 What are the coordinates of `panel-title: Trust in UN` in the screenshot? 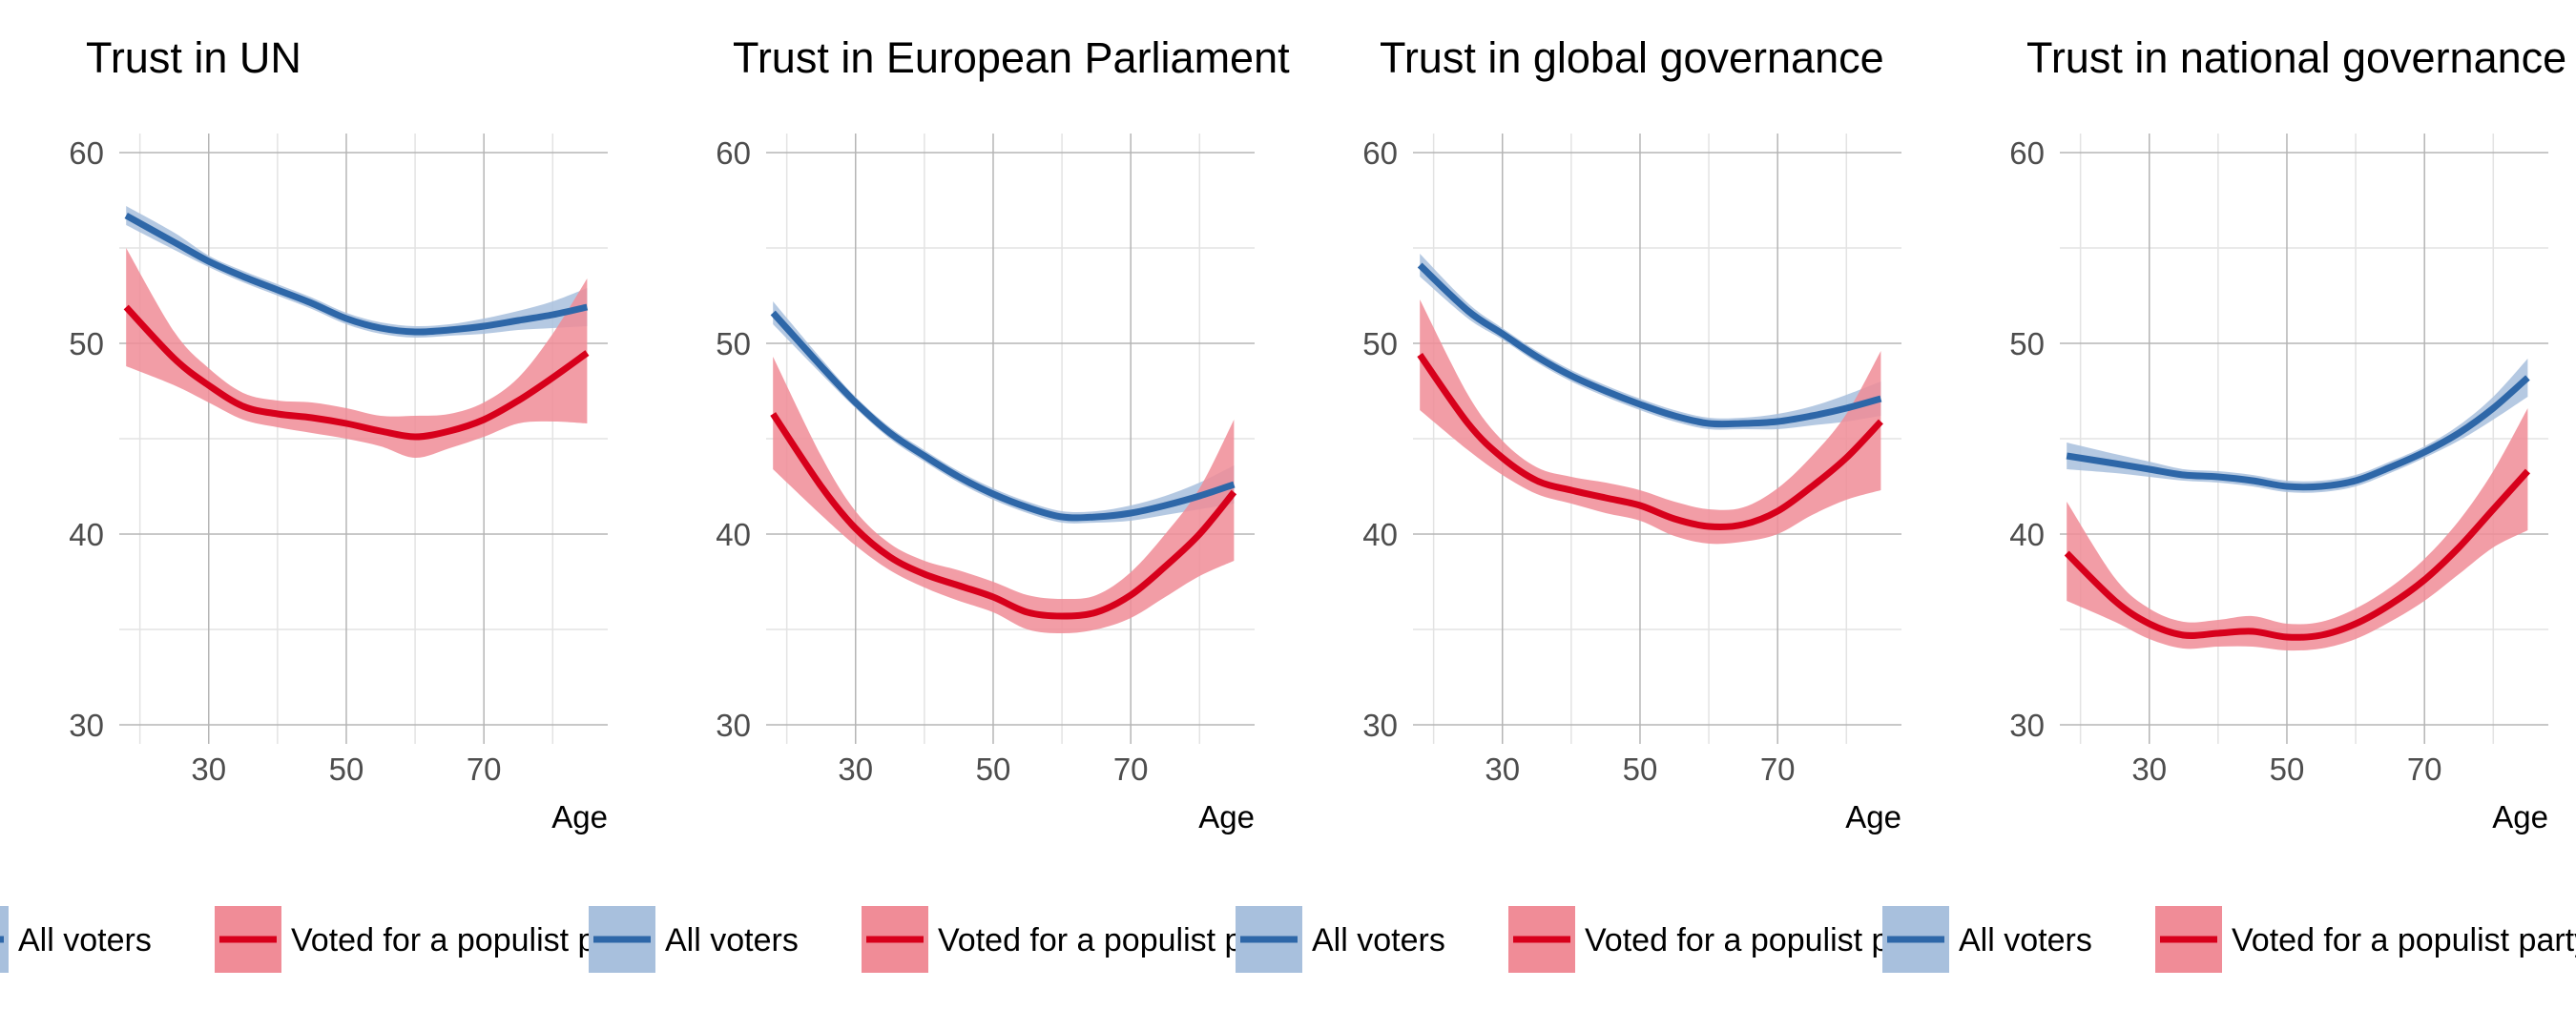 It's located at (193, 57).